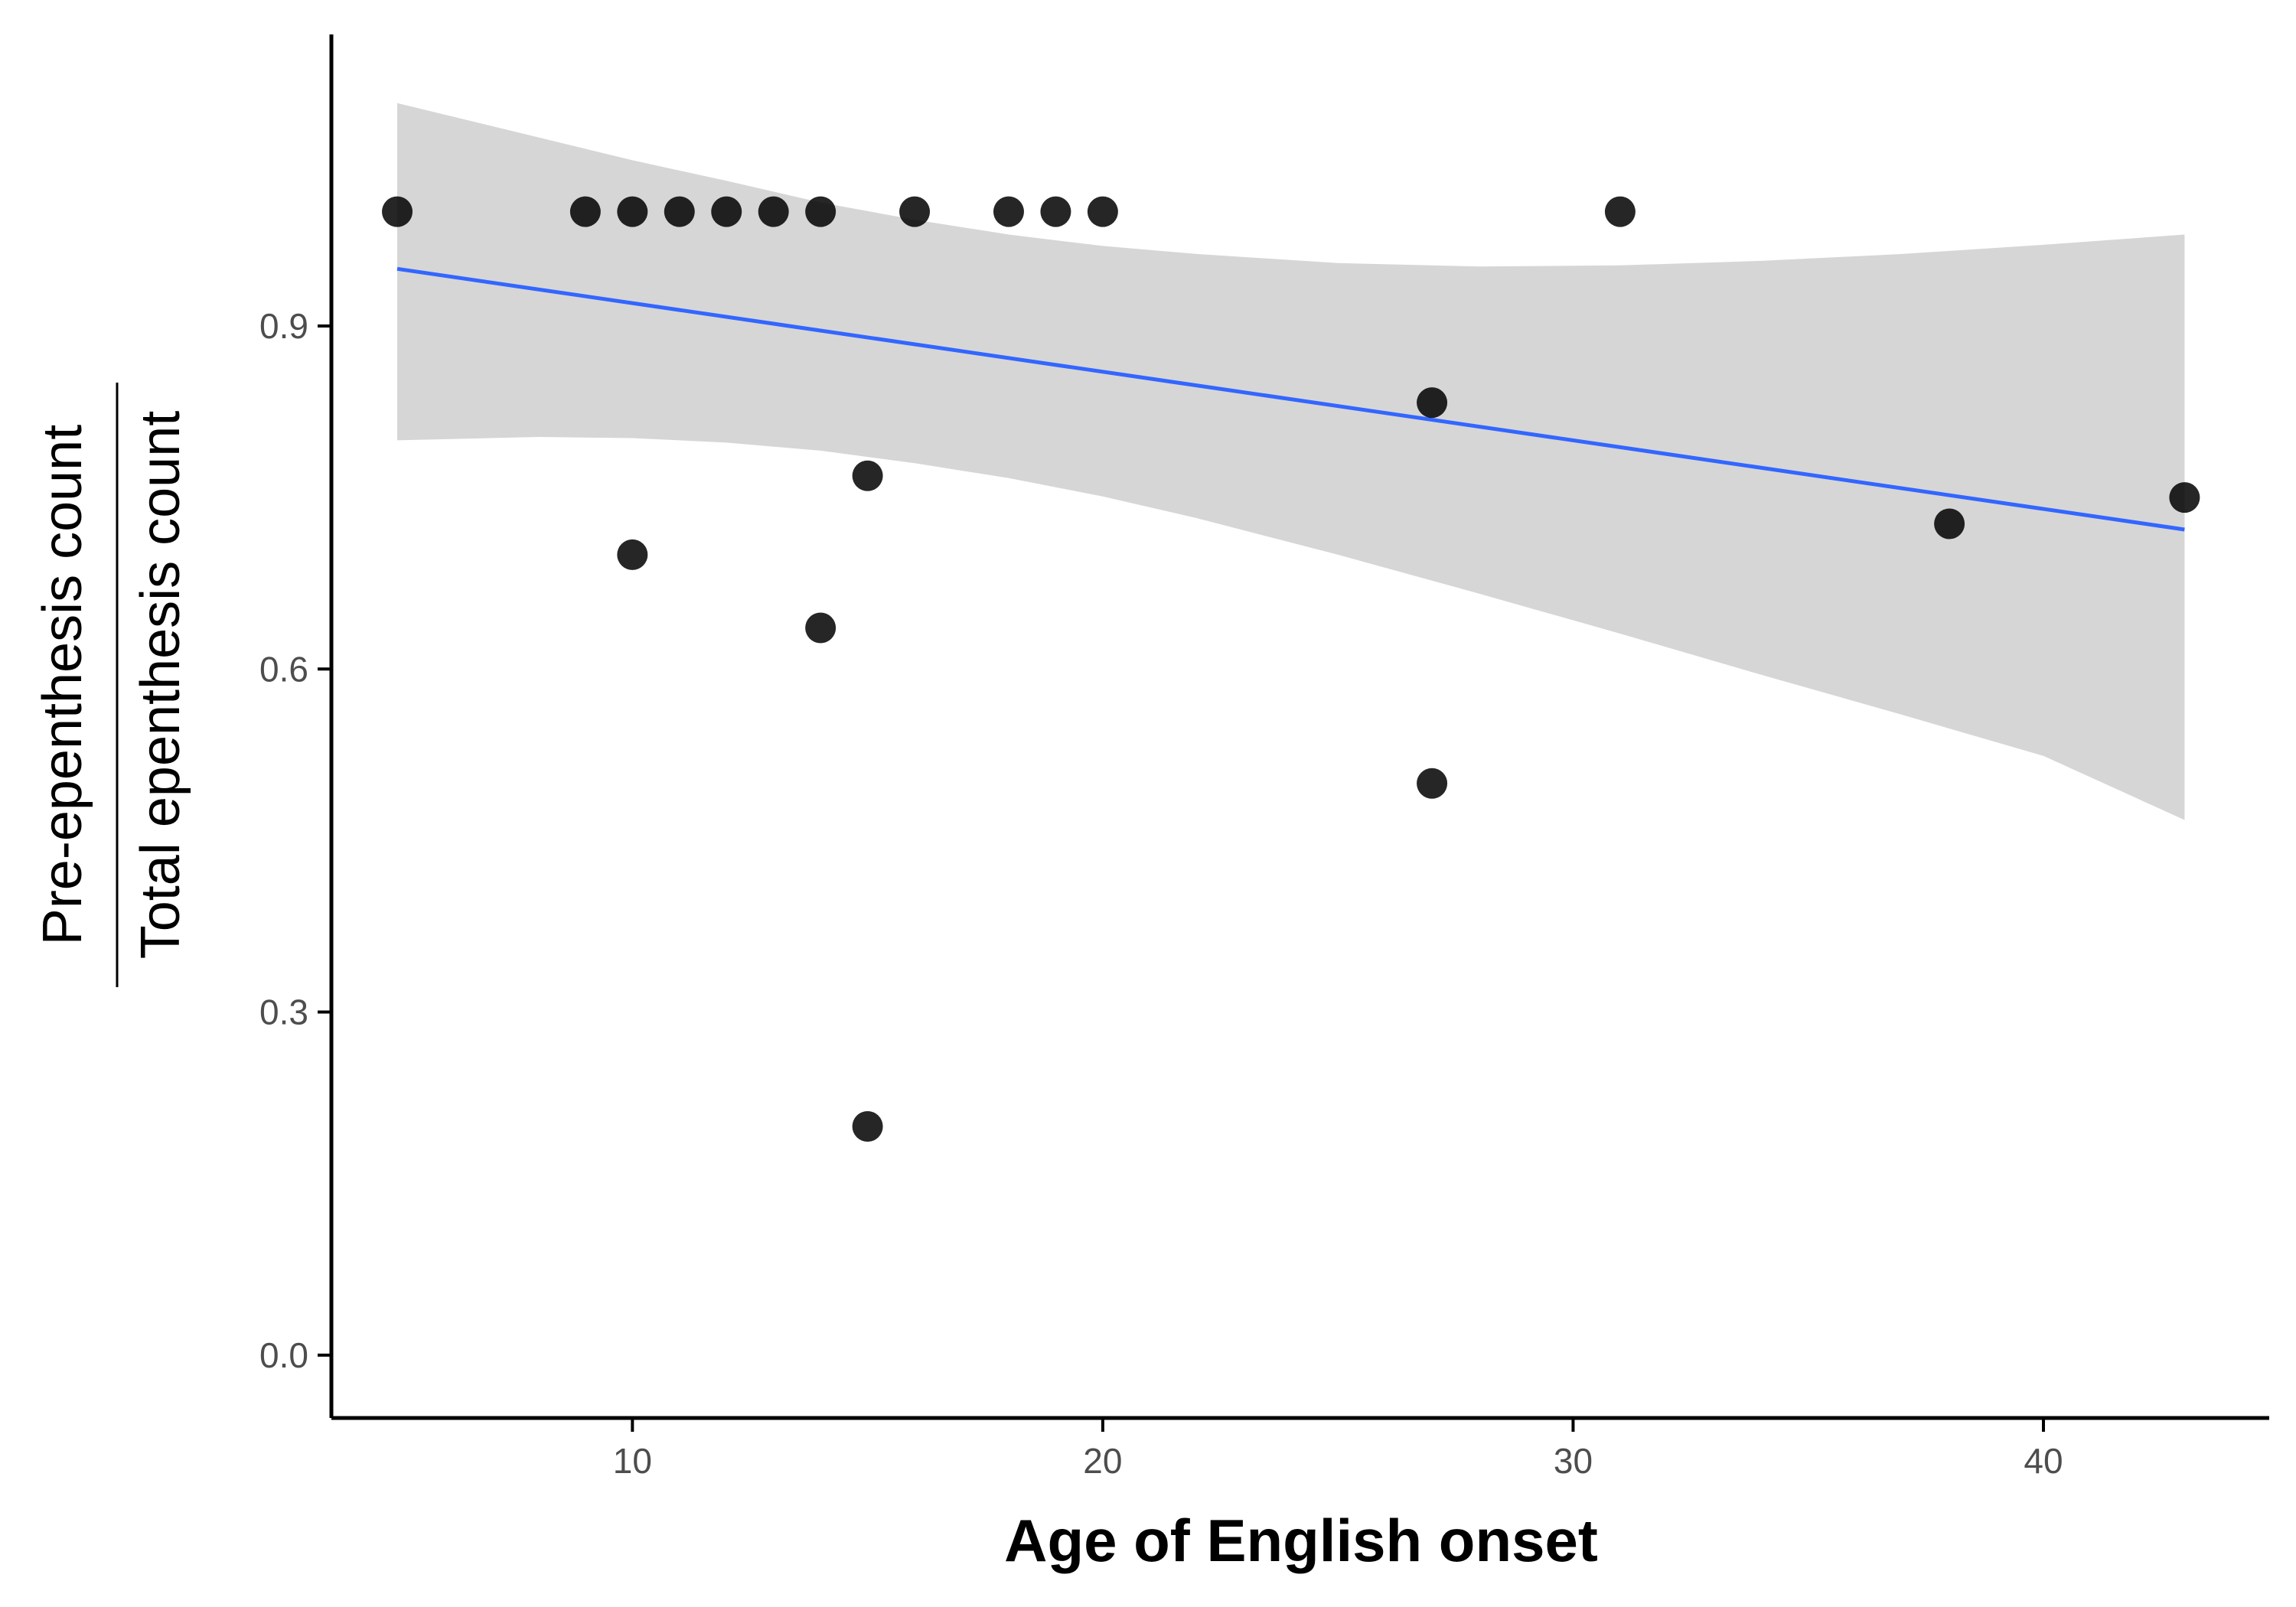  What do you see at coordinates (1301, 1540) in the screenshot?
I see `x-axis-title: Age of English onset` at bounding box center [1301, 1540].